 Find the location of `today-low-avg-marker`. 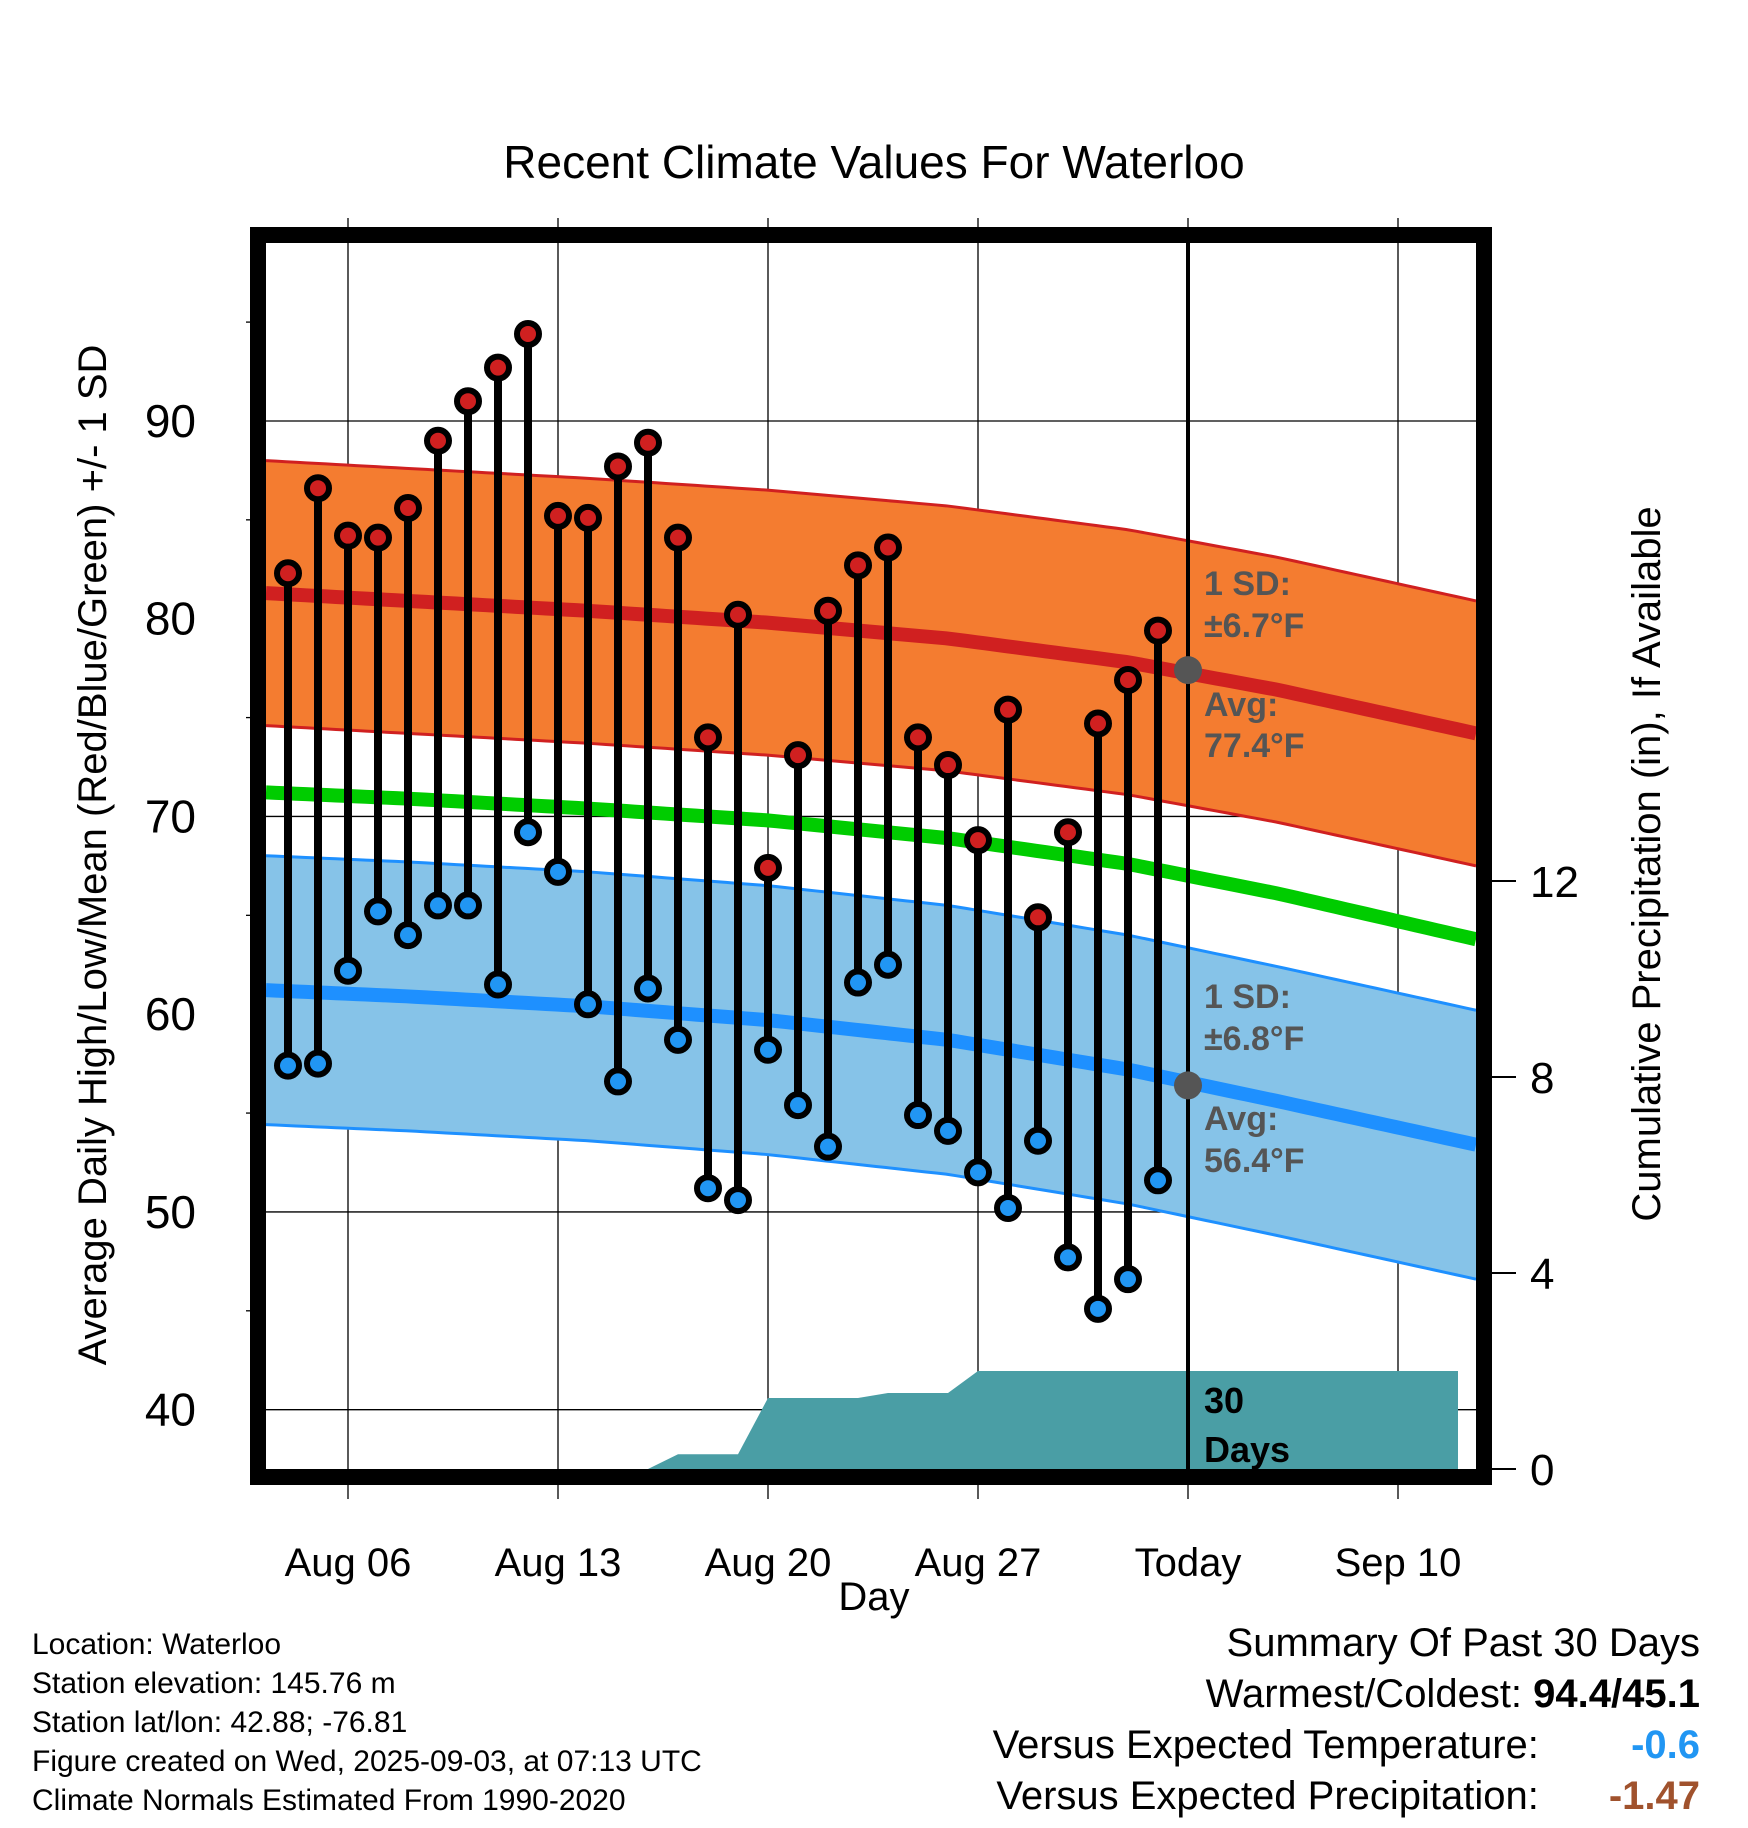

today-low-avg-marker is located at coordinates (1188, 1085).